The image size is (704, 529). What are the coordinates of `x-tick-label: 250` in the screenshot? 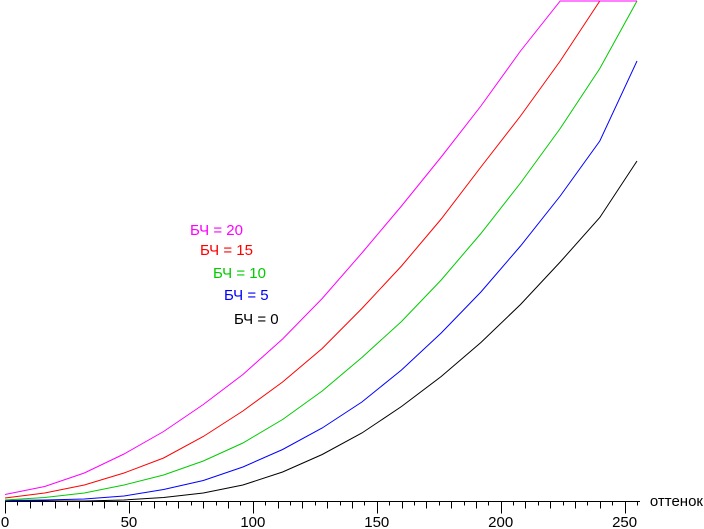 It's located at (624, 521).